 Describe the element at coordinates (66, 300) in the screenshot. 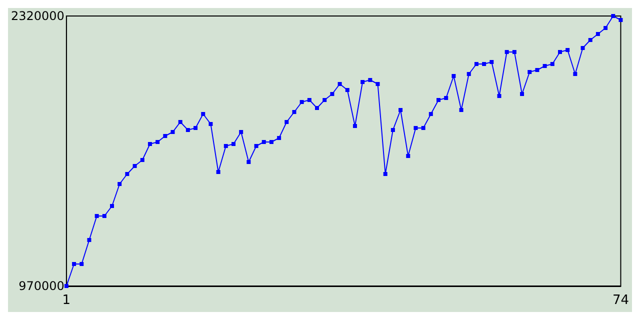

I see `x-tick-label: 1` at that location.